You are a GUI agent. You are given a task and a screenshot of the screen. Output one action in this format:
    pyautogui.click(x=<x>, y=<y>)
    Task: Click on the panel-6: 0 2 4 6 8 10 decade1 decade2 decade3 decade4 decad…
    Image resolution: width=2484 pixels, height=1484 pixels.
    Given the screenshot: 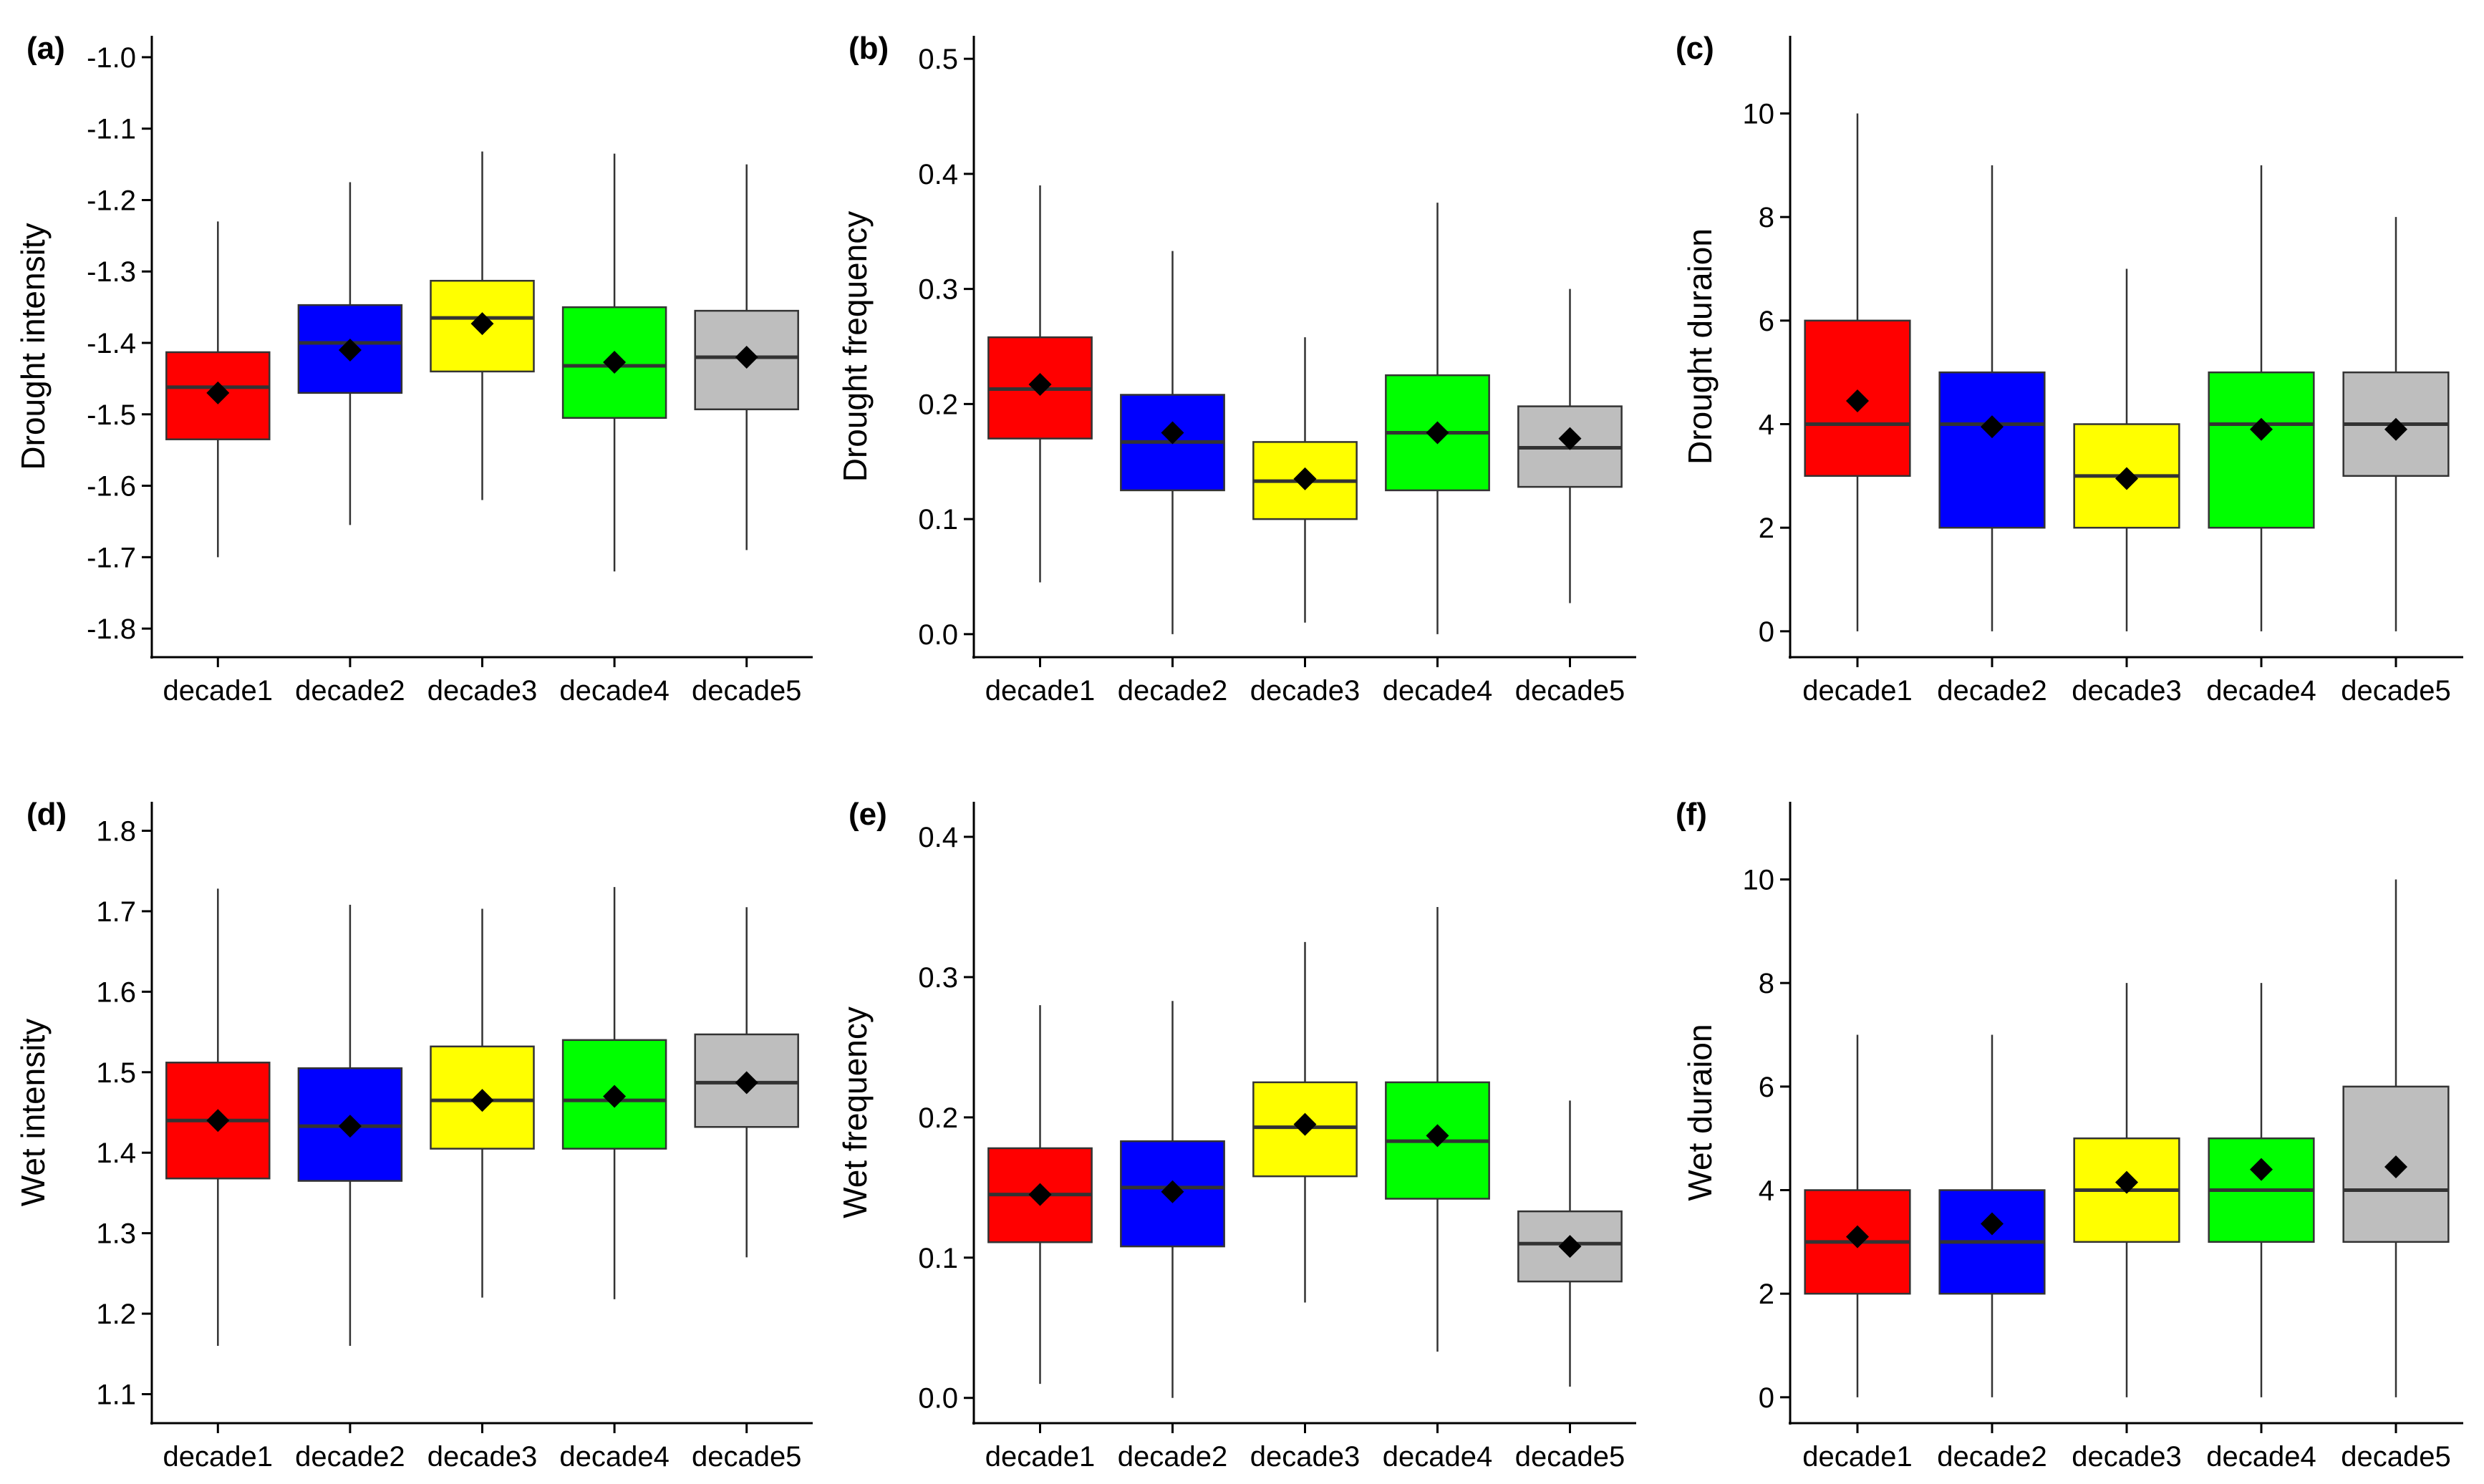 What is the action you would take?
    pyautogui.click(x=2069, y=1135)
    